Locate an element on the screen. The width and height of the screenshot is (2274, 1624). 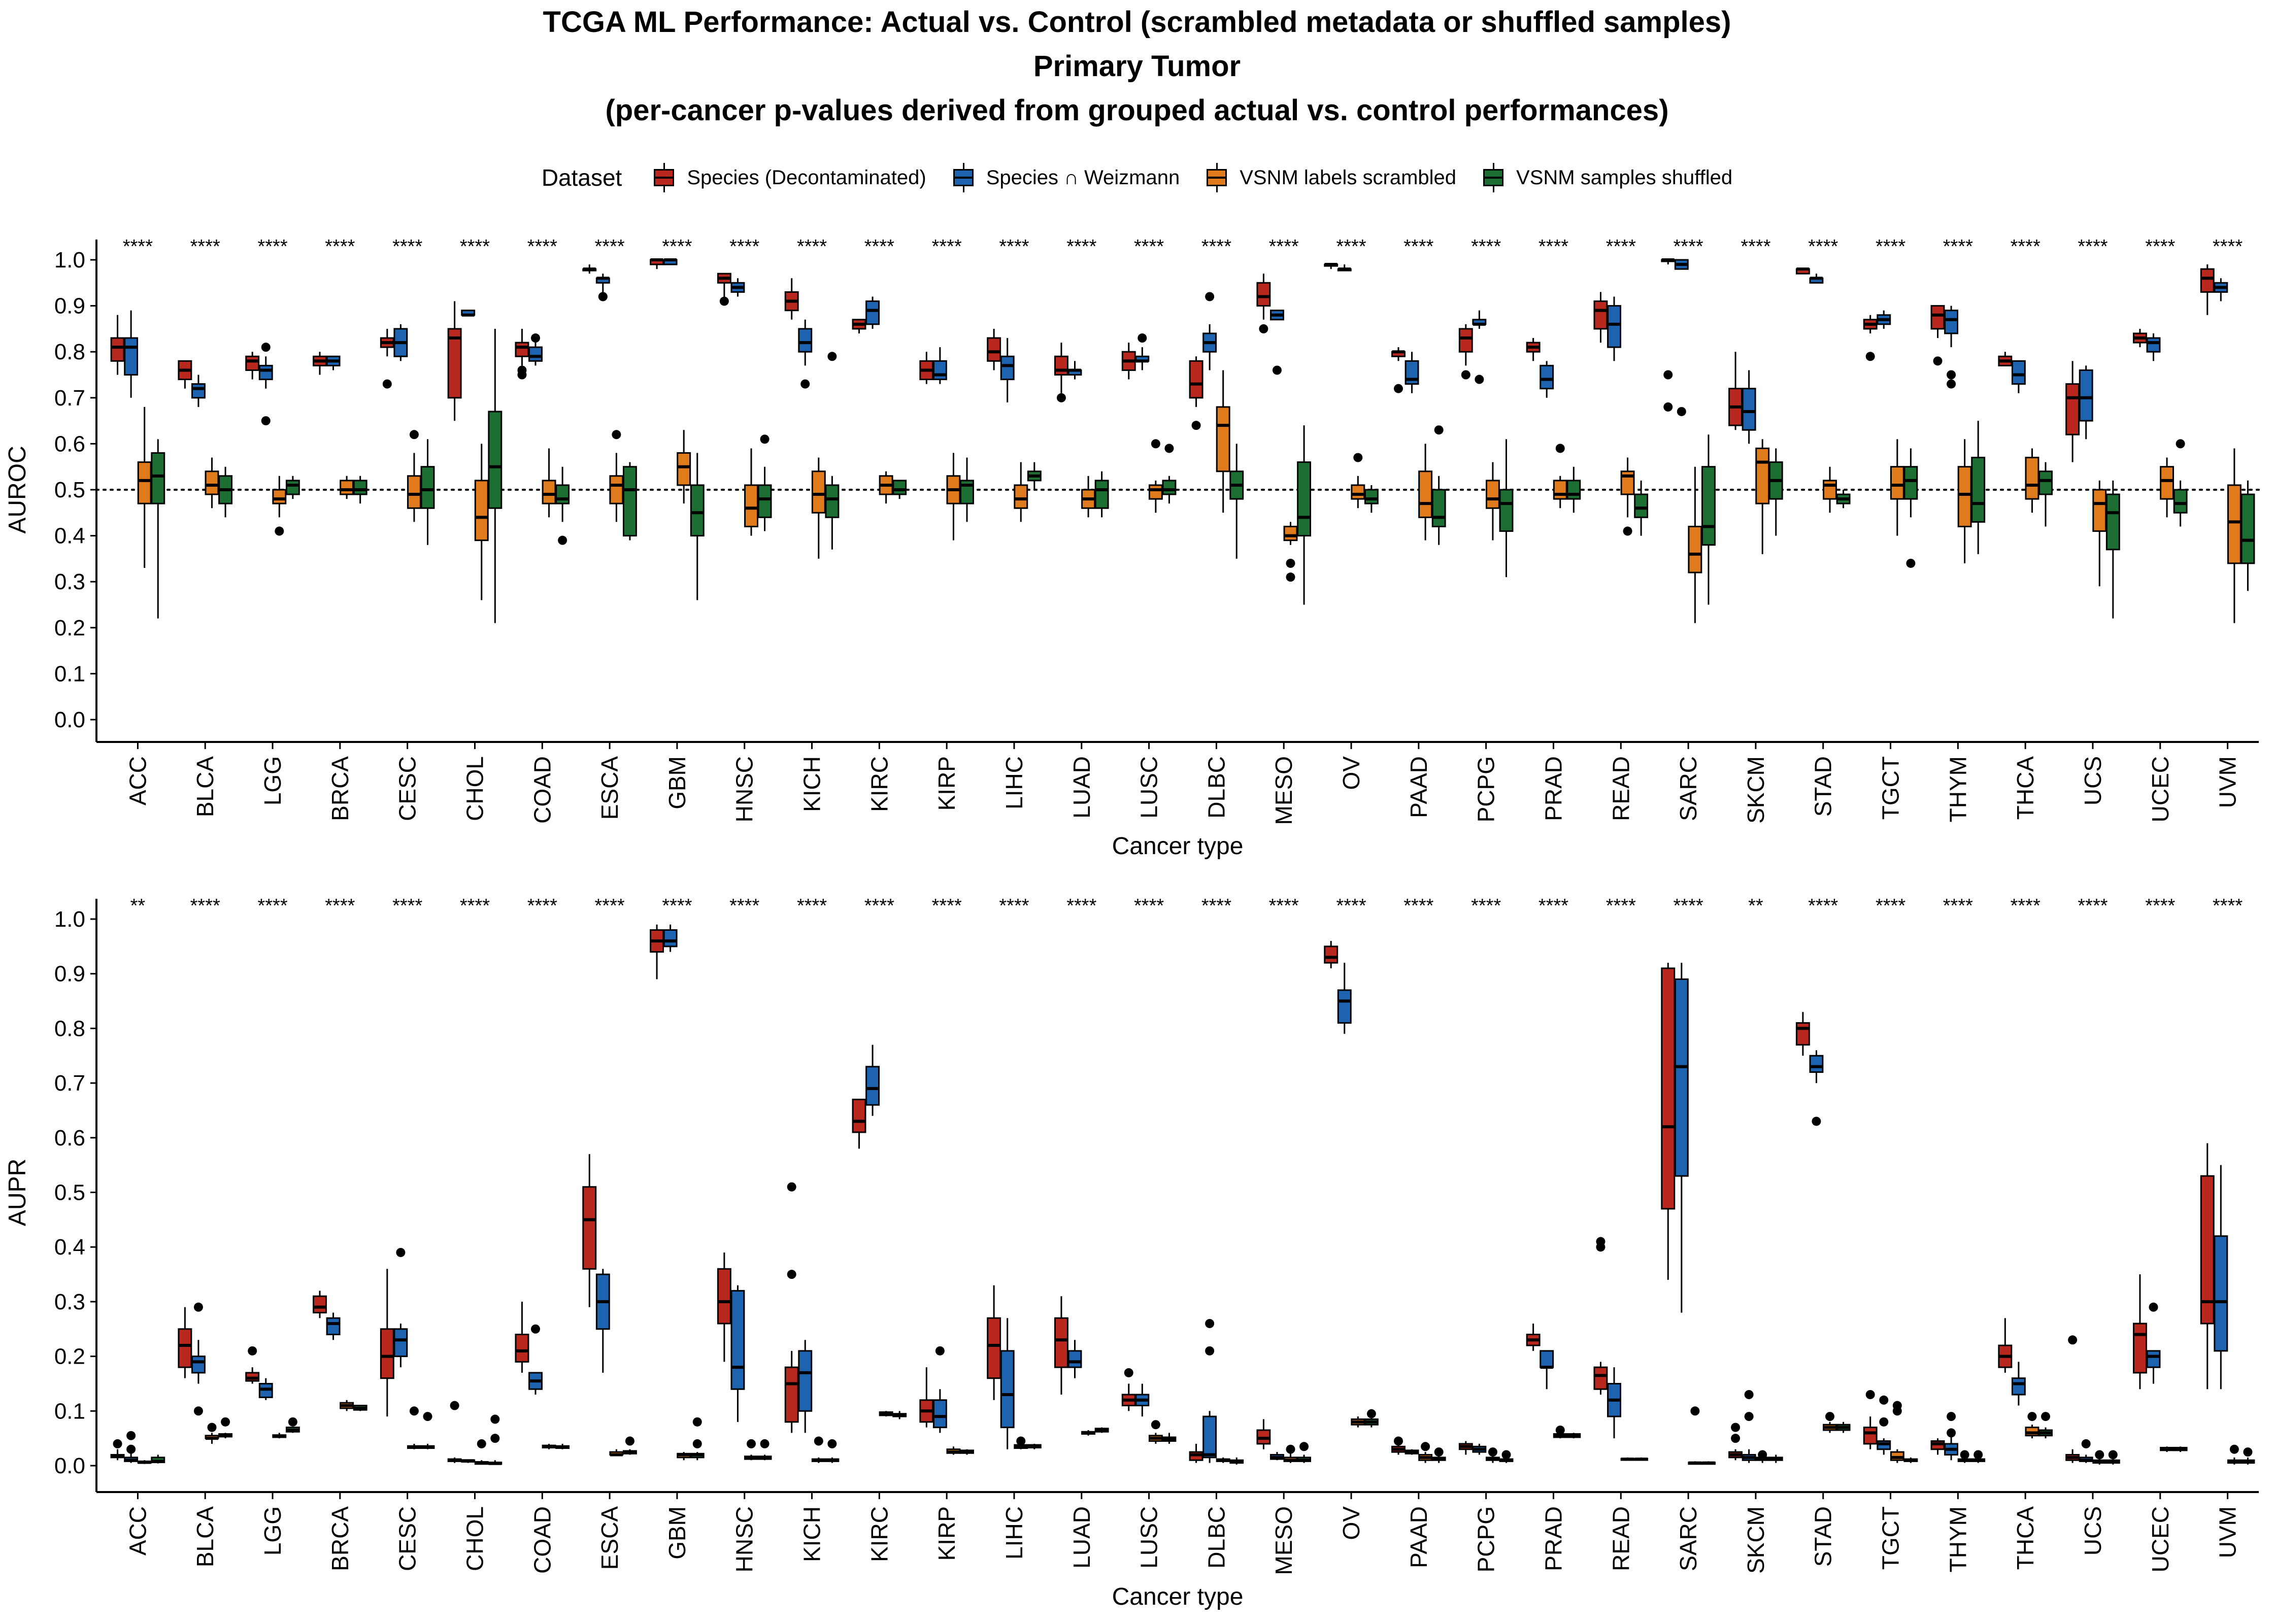
x-tick-label: LUAD is located at coordinates (1081, 1537).